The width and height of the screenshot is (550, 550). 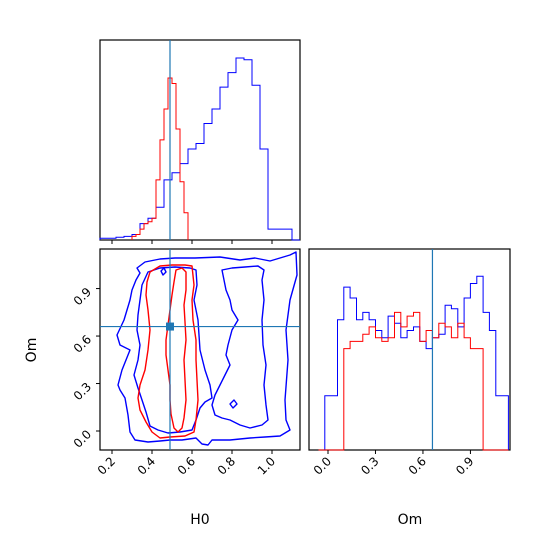 I want to click on om-histogram-red-series, so click(x=413, y=381).